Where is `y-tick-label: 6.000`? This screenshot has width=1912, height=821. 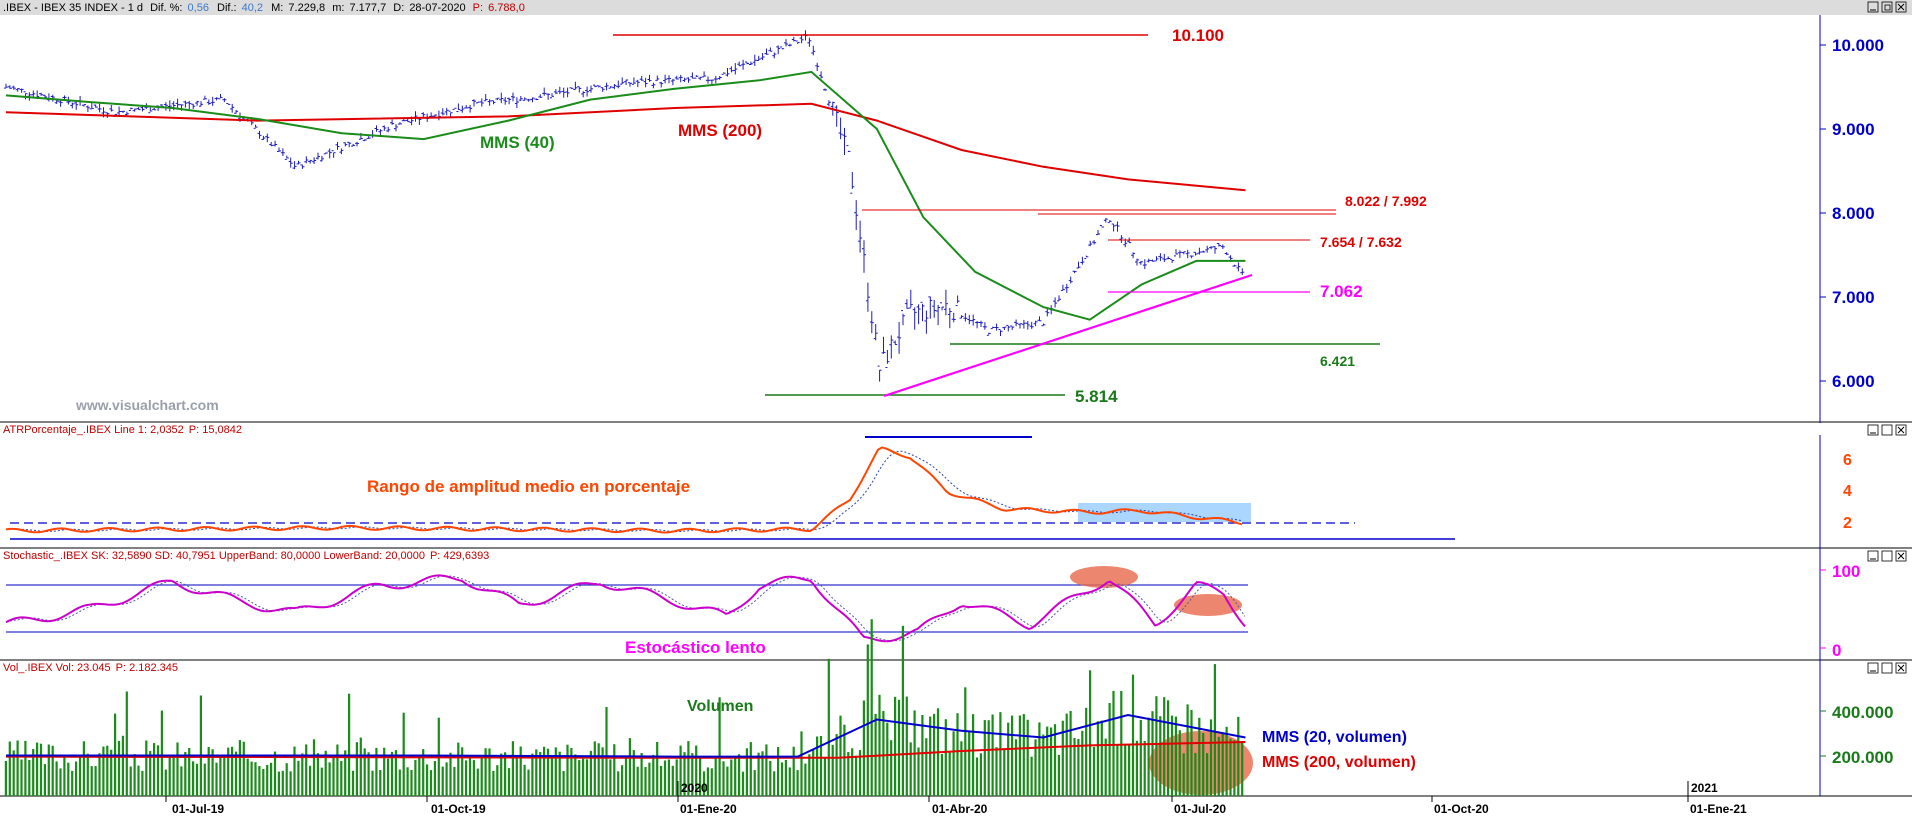
y-tick-label: 6.000 is located at coordinates (1853, 381).